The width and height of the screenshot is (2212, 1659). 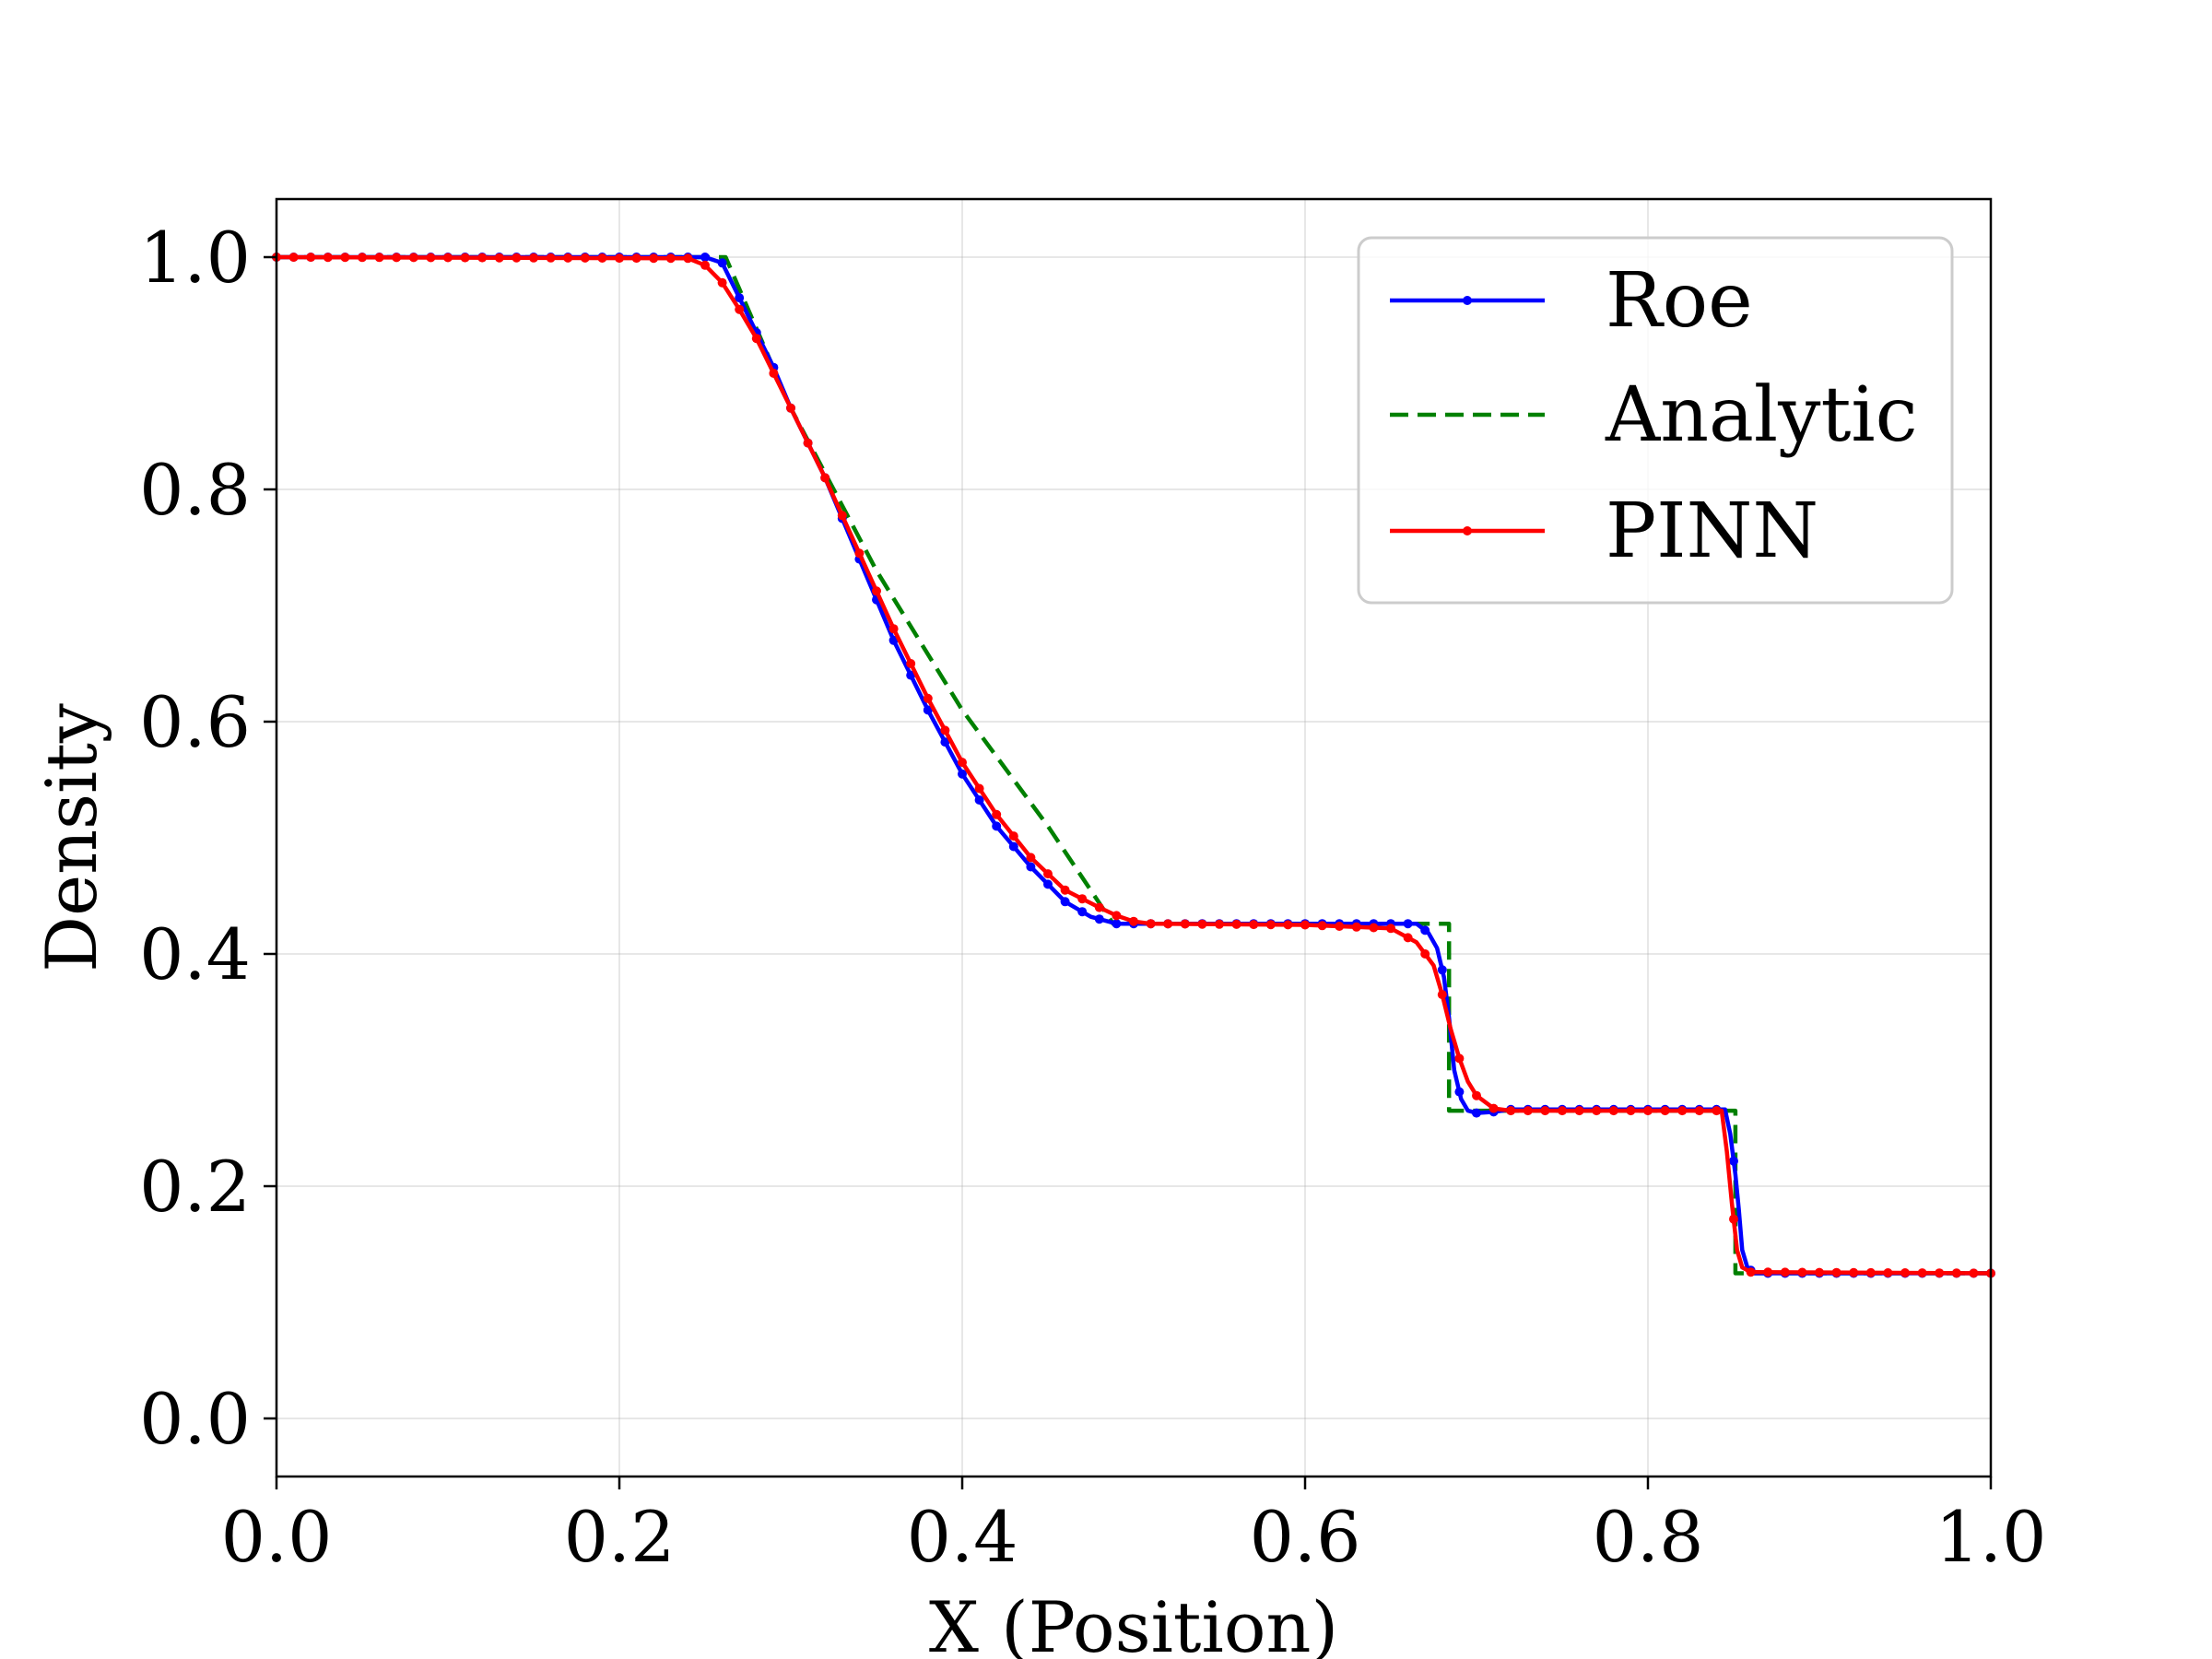 I want to click on y-tick-label: 1.0, so click(x=195, y=258).